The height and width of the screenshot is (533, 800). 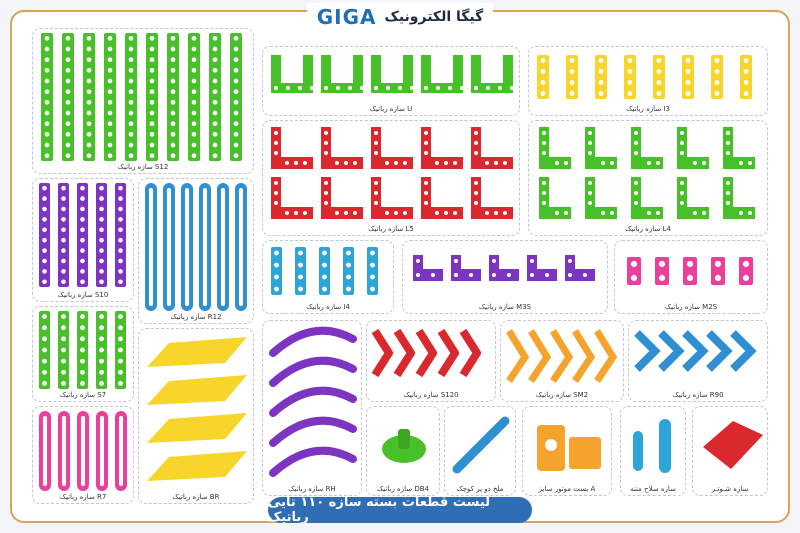 I want to click on panel-r7-label: سازه رباتیک R7, so click(x=83, y=497).